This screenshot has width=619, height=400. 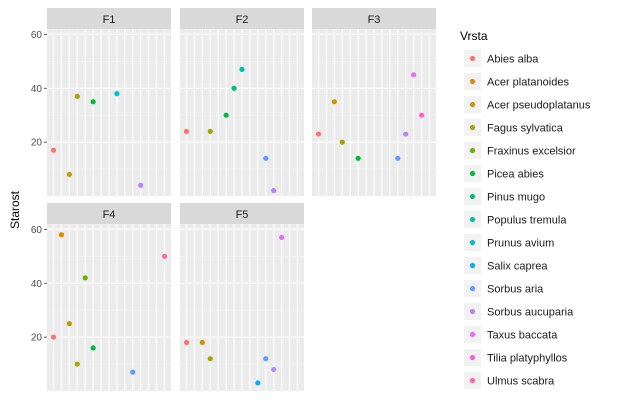 I want to click on legend-label: Sorbus aria, so click(x=515, y=290).